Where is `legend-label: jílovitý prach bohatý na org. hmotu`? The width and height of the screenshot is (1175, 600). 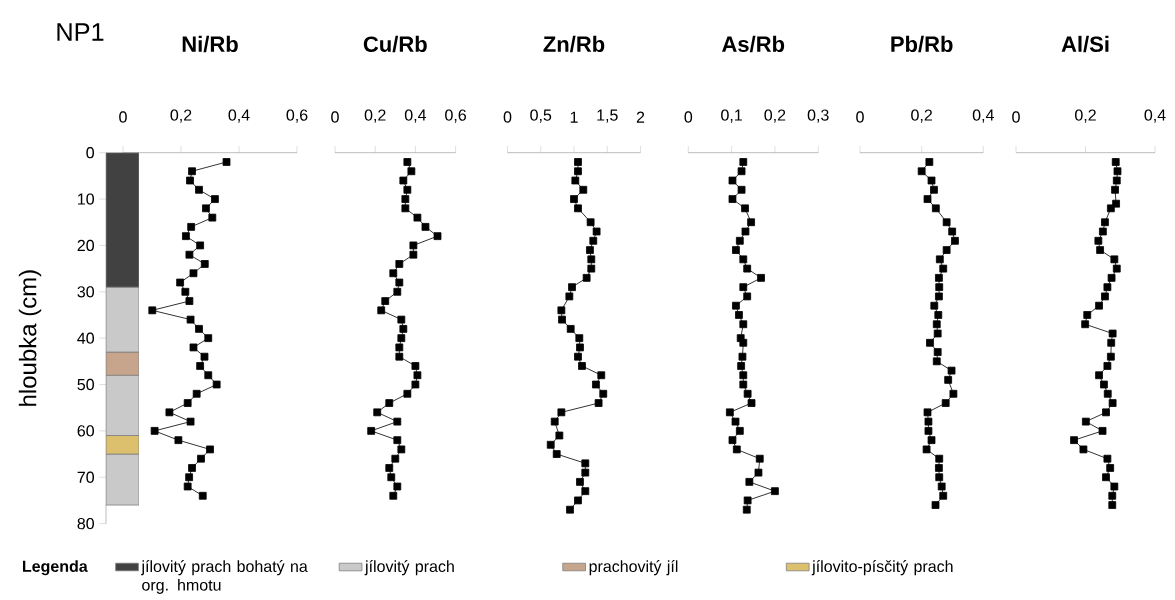
legend-label: jílovitý prach bohatý na org. hmotu is located at coordinates (224, 577).